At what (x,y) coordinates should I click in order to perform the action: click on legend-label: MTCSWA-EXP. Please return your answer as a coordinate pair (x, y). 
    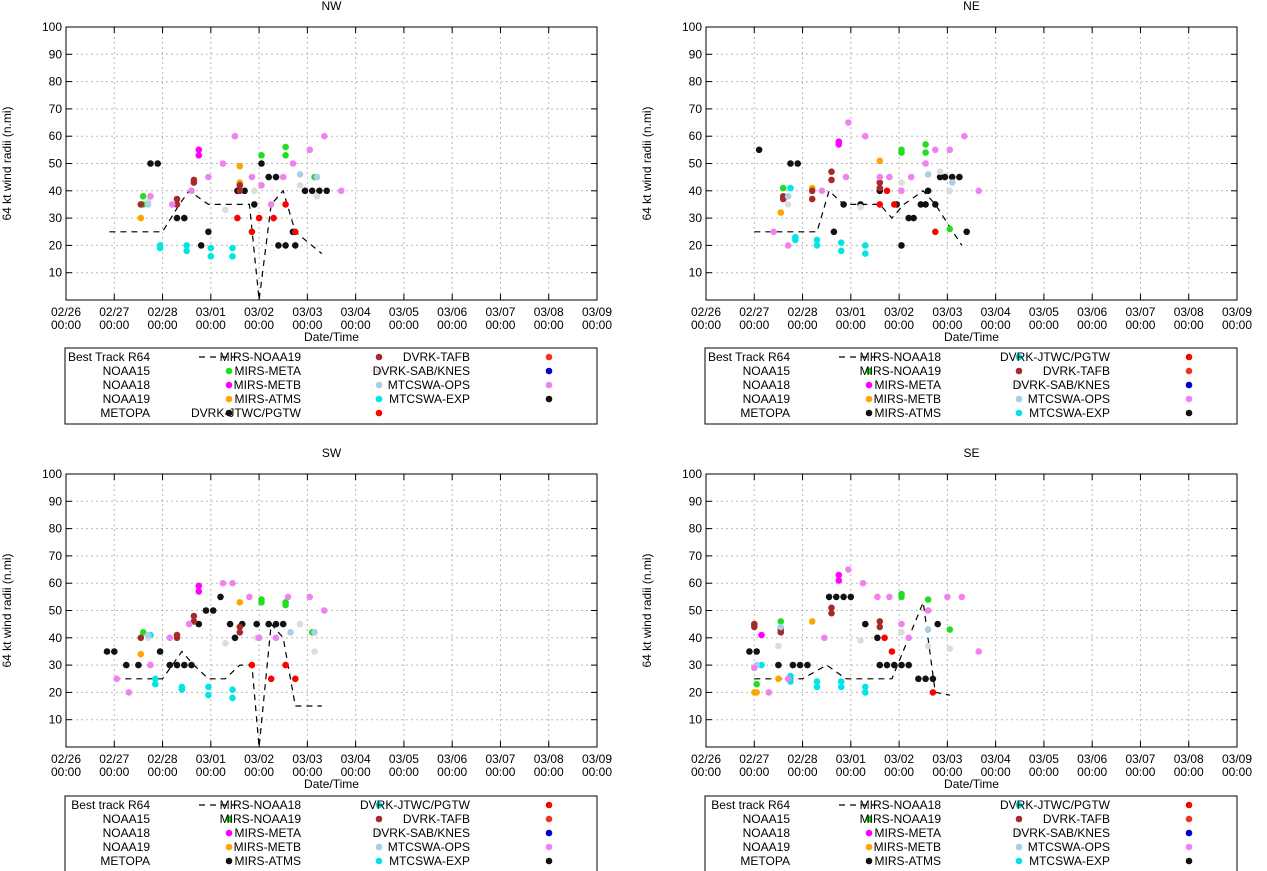
    Looking at the image, I should click on (429, 861).